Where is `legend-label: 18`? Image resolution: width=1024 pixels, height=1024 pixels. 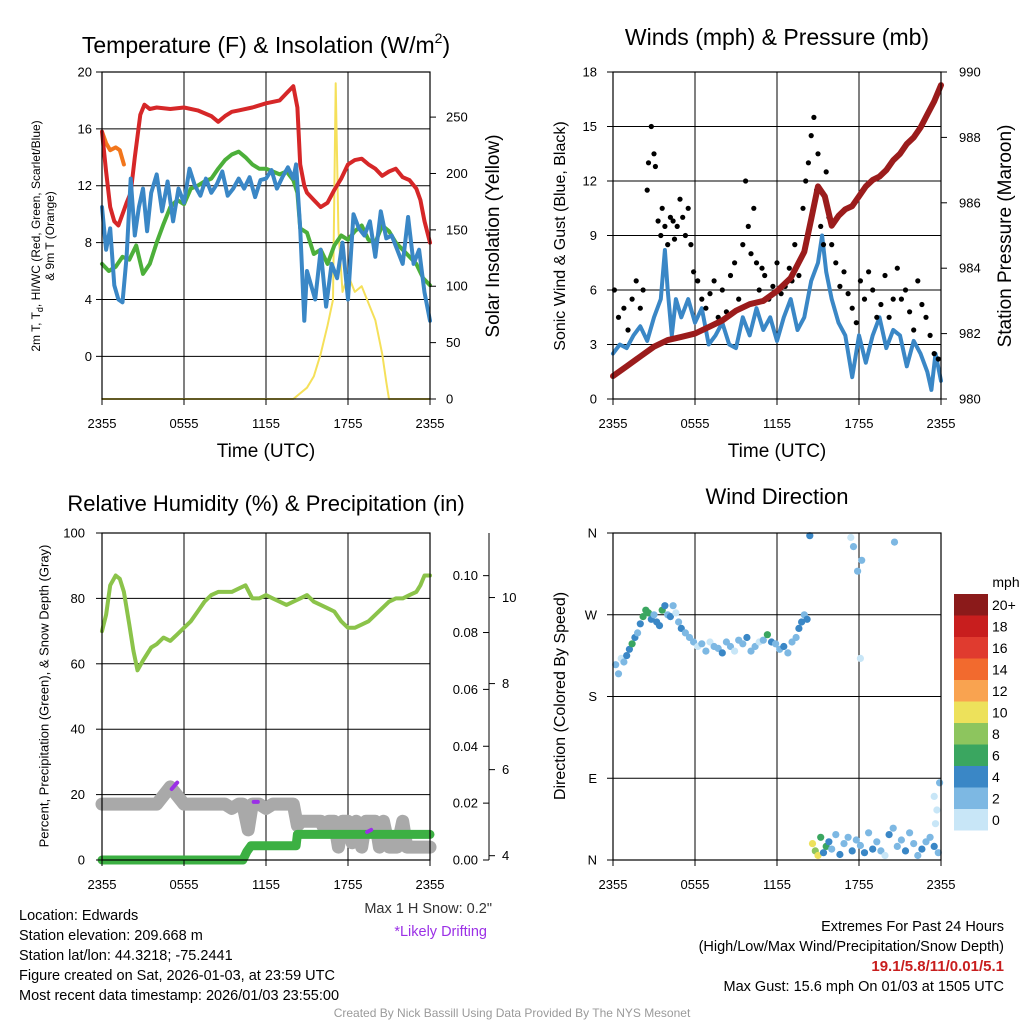 legend-label: 18 is located at coordinates (1000, 627).